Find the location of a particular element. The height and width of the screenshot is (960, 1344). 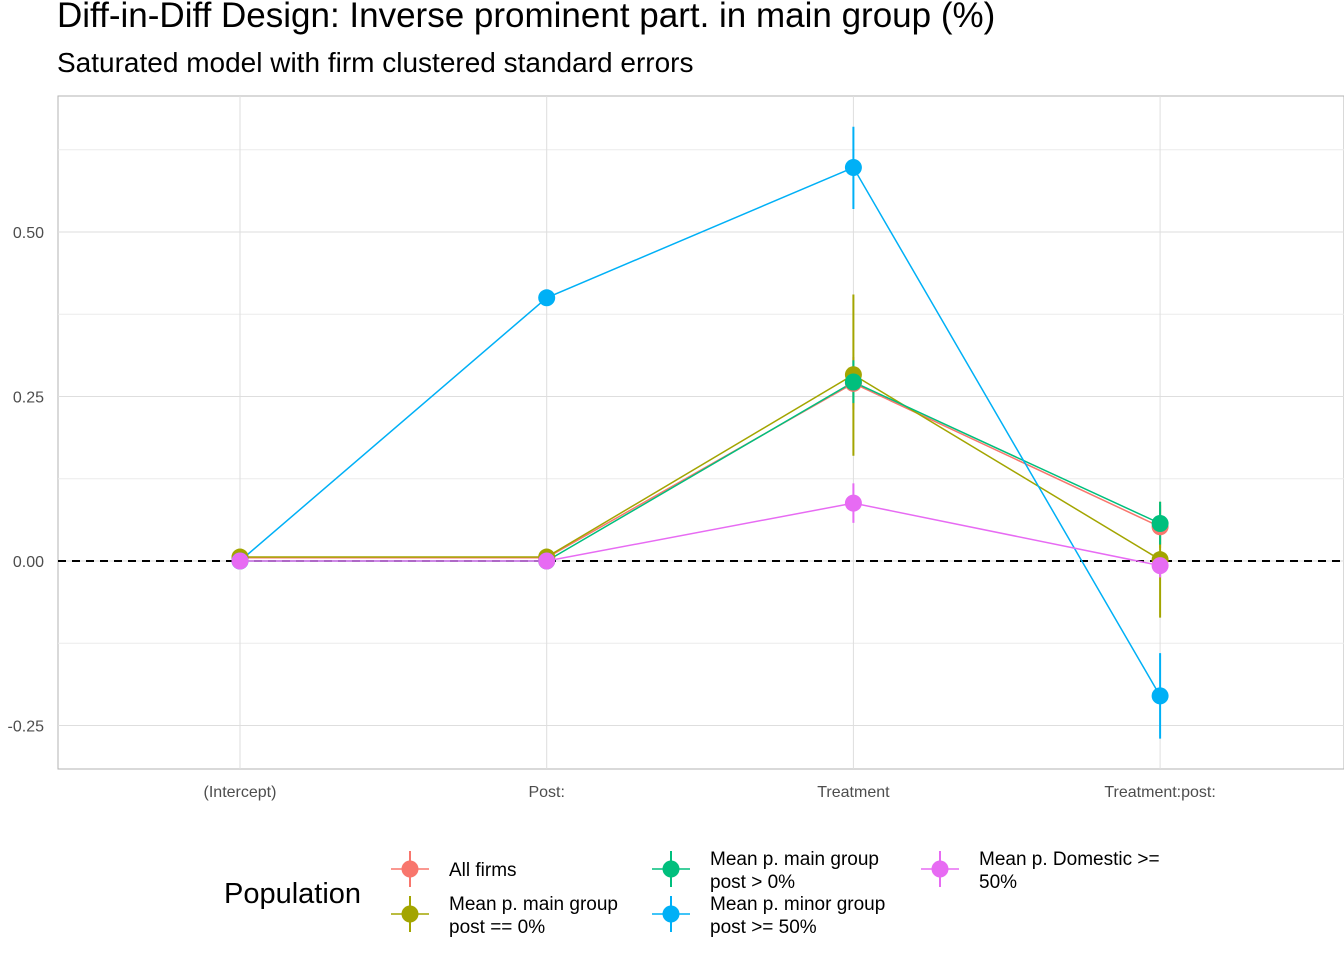

legend-label: Mean p. Domestic >= is located at coordinates (1069, 859).